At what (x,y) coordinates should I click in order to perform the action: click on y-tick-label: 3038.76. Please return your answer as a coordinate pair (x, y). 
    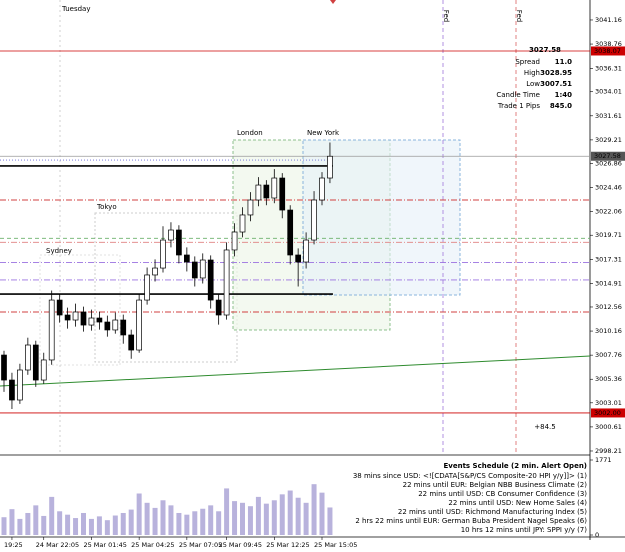
    Looking at the image, I should click on (608, 44).